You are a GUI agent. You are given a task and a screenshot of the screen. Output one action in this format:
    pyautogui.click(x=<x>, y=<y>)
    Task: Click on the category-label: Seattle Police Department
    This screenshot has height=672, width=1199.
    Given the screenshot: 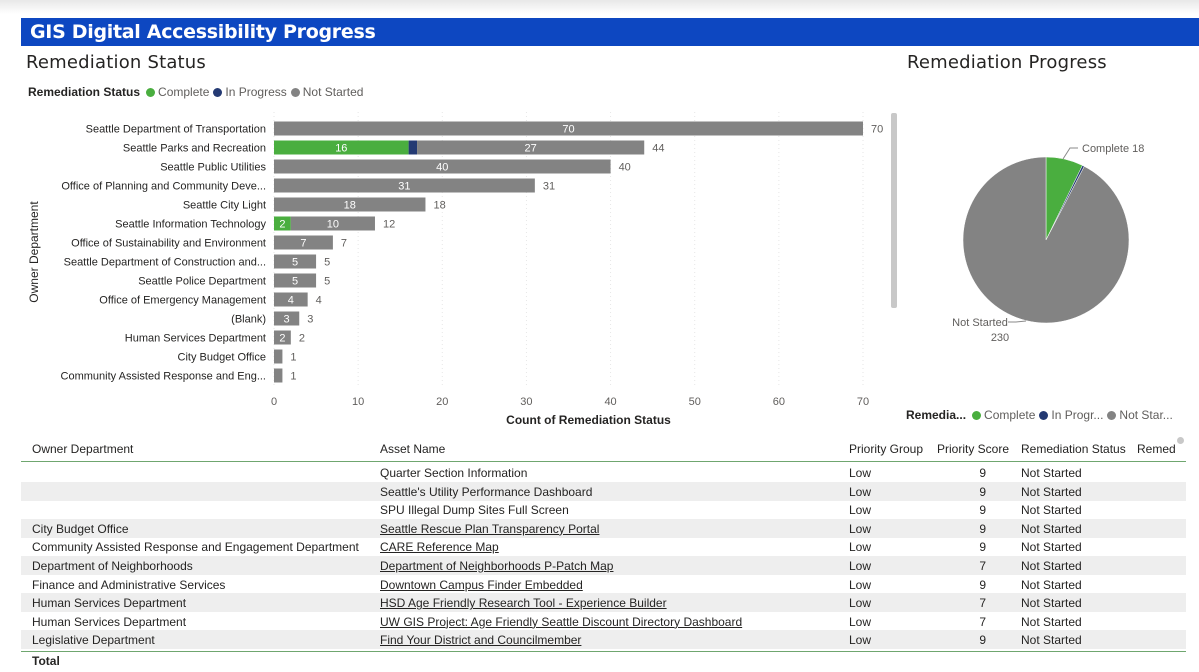 What is the action you would take?
    pyautogui.click(x=202, y=282)
    